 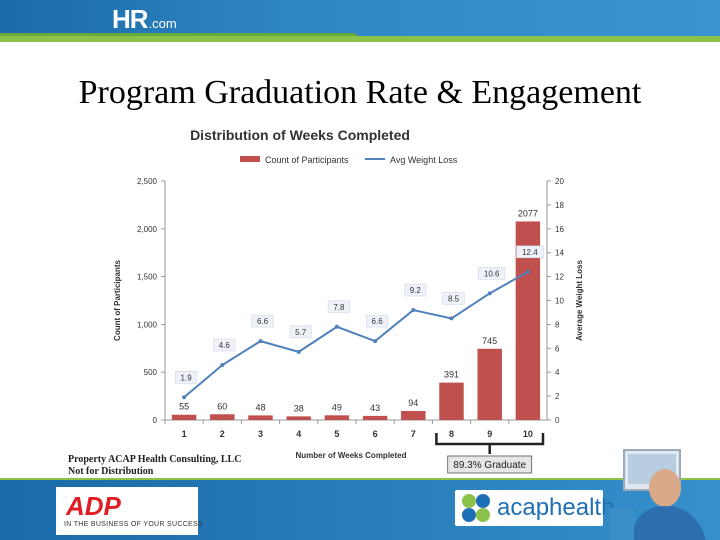 I want to click on x-tick-label: 7, so click(x=413, y=434).